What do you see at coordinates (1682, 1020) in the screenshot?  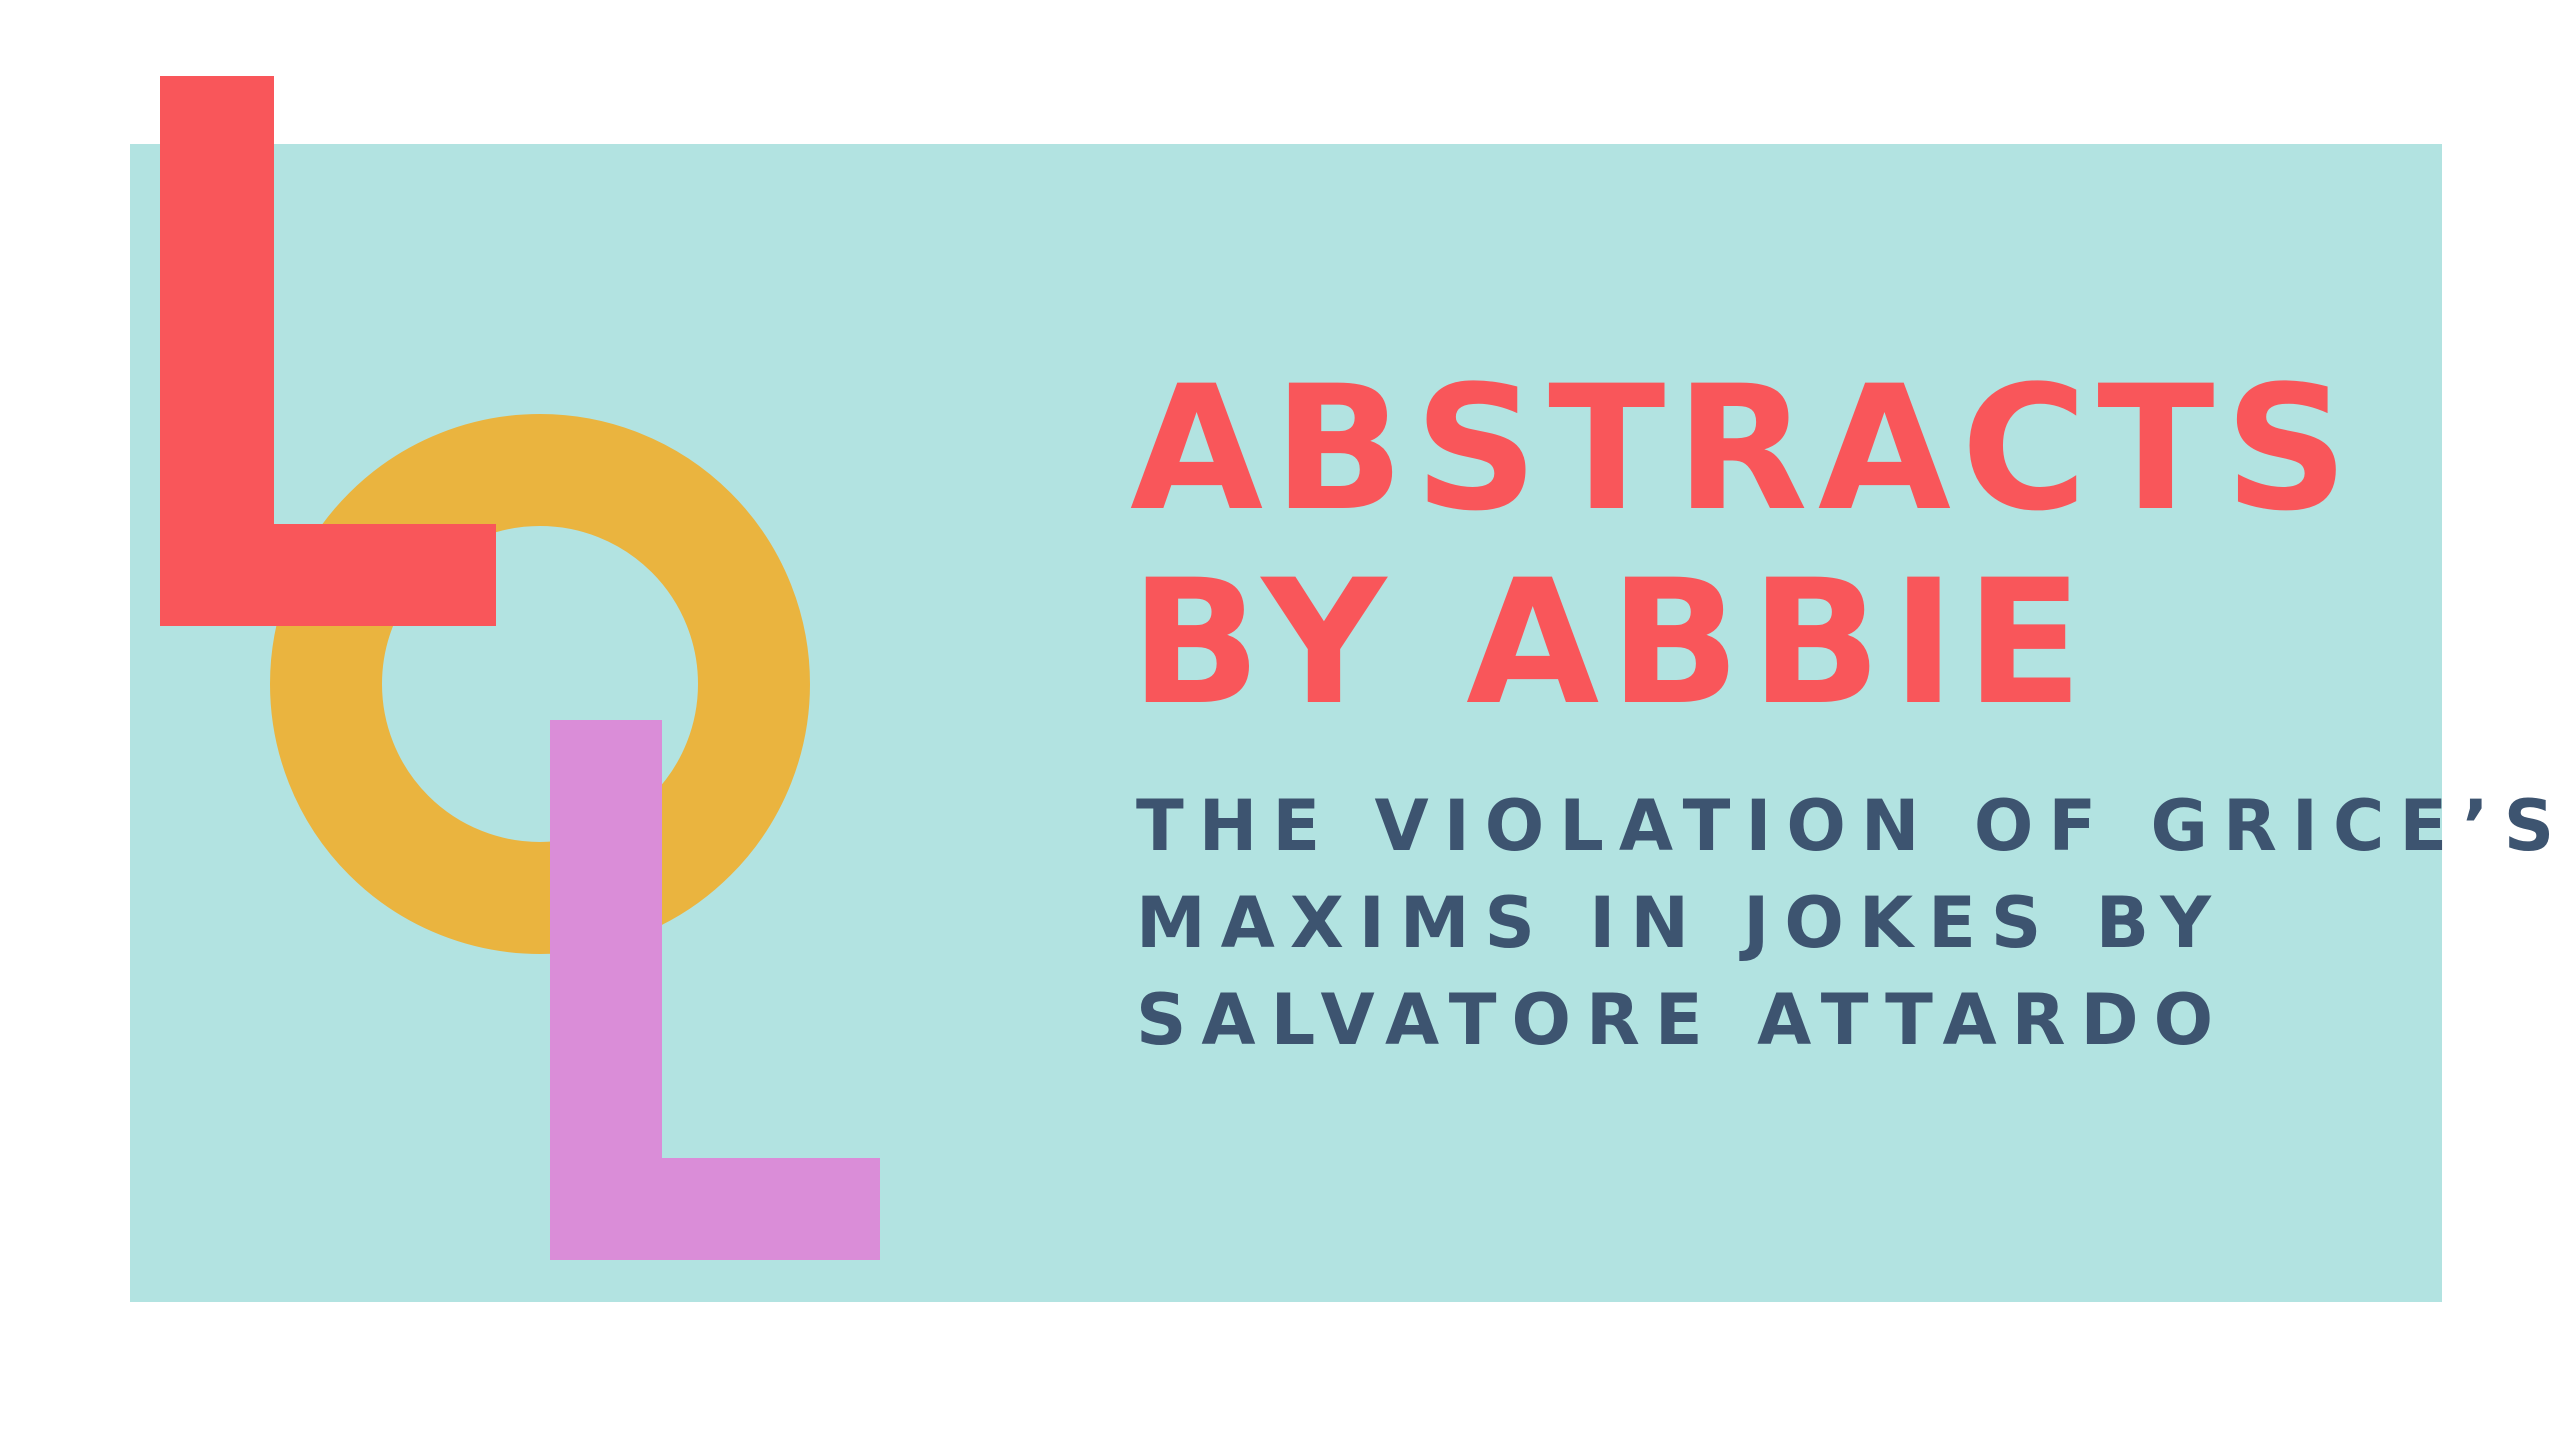 I see `subtitle-line-3: SALVATORE ATTARDO` at bounding box center [1682, 1020].